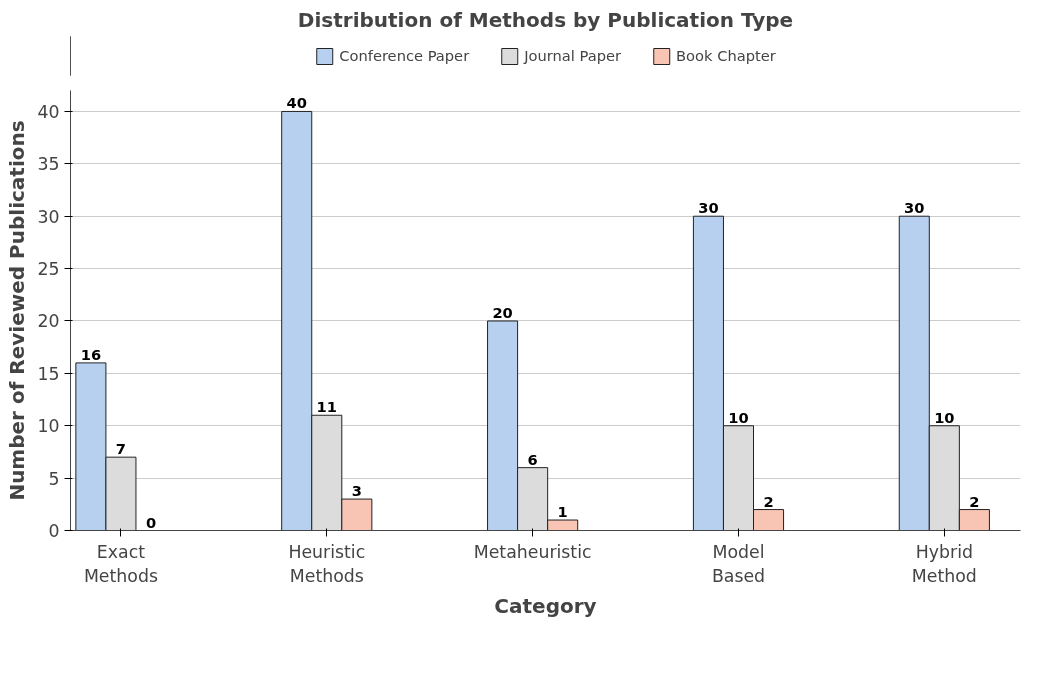  I want to click on y-tick-label: 40, so click(48, 111).